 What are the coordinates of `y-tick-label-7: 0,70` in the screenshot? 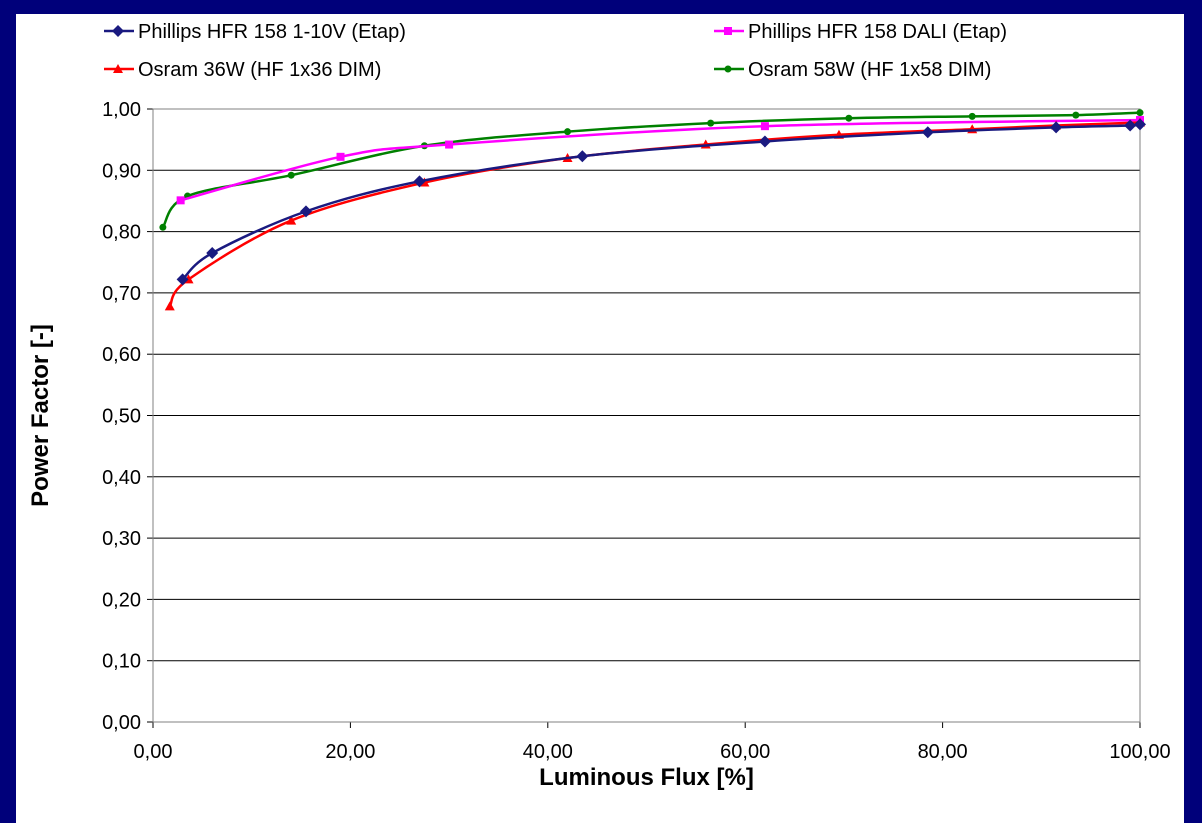 It's located at (121, 294).